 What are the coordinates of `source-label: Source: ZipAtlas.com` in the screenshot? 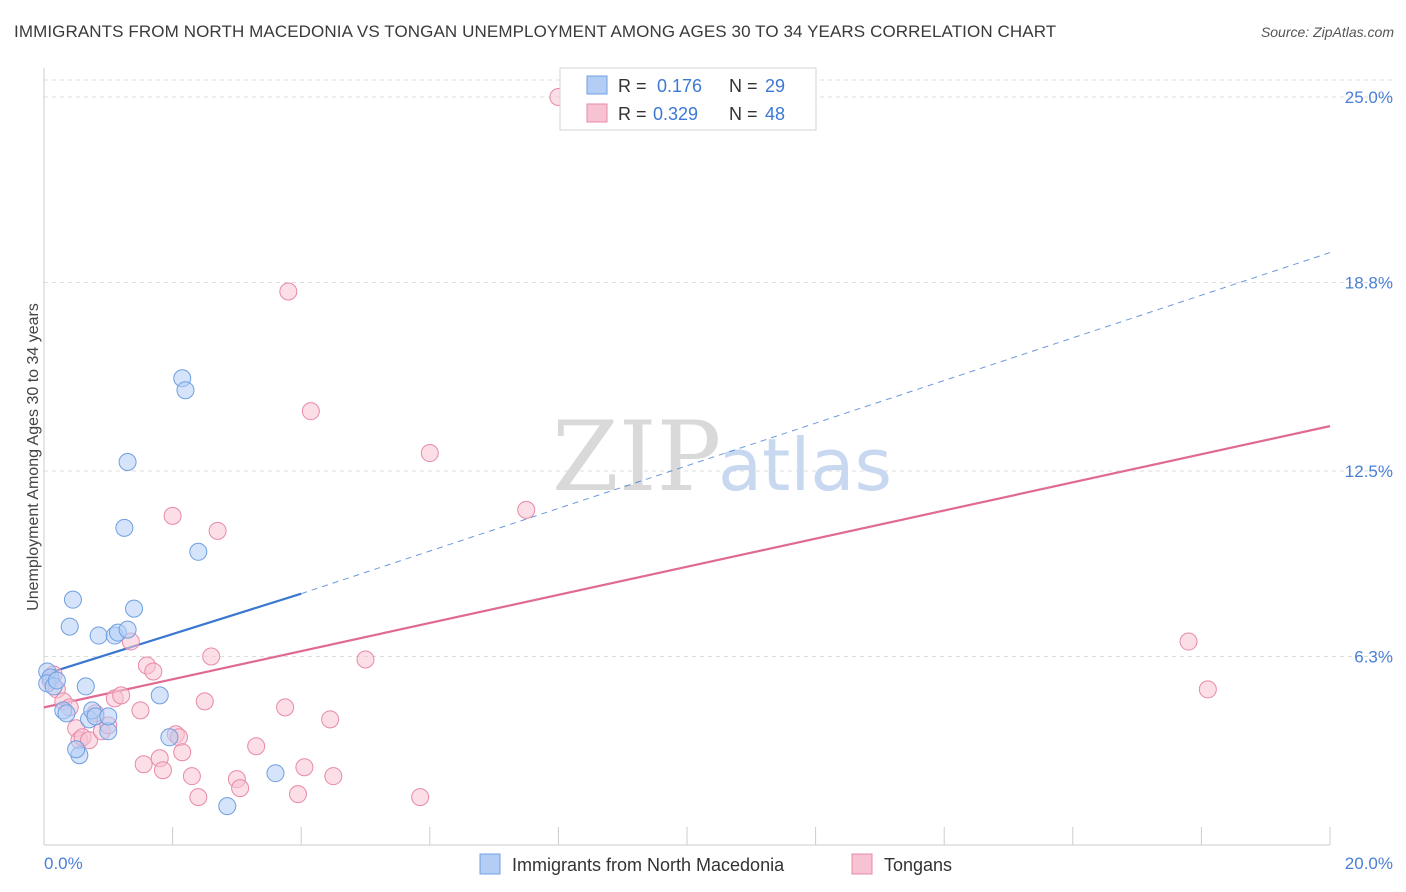 It's located at (1327, 32).